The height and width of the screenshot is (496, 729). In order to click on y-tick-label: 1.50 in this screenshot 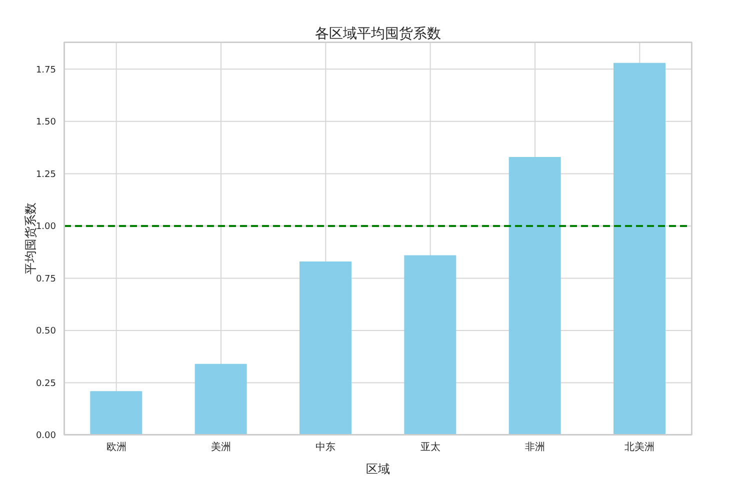, I will do `click(46, 123)`.